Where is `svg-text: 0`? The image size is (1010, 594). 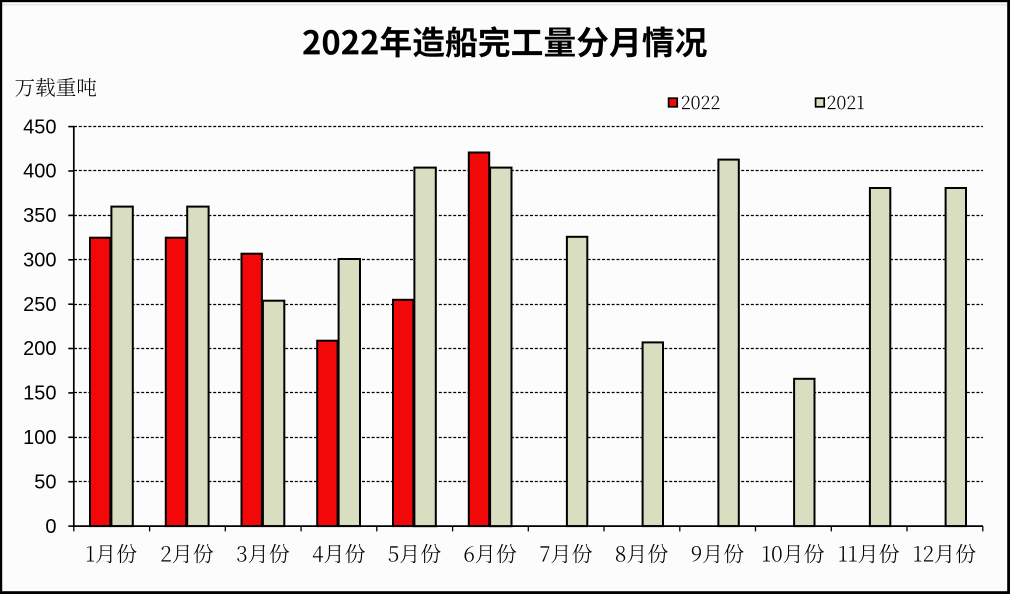 svg-text: 0 is located at coordinates (50, 527).